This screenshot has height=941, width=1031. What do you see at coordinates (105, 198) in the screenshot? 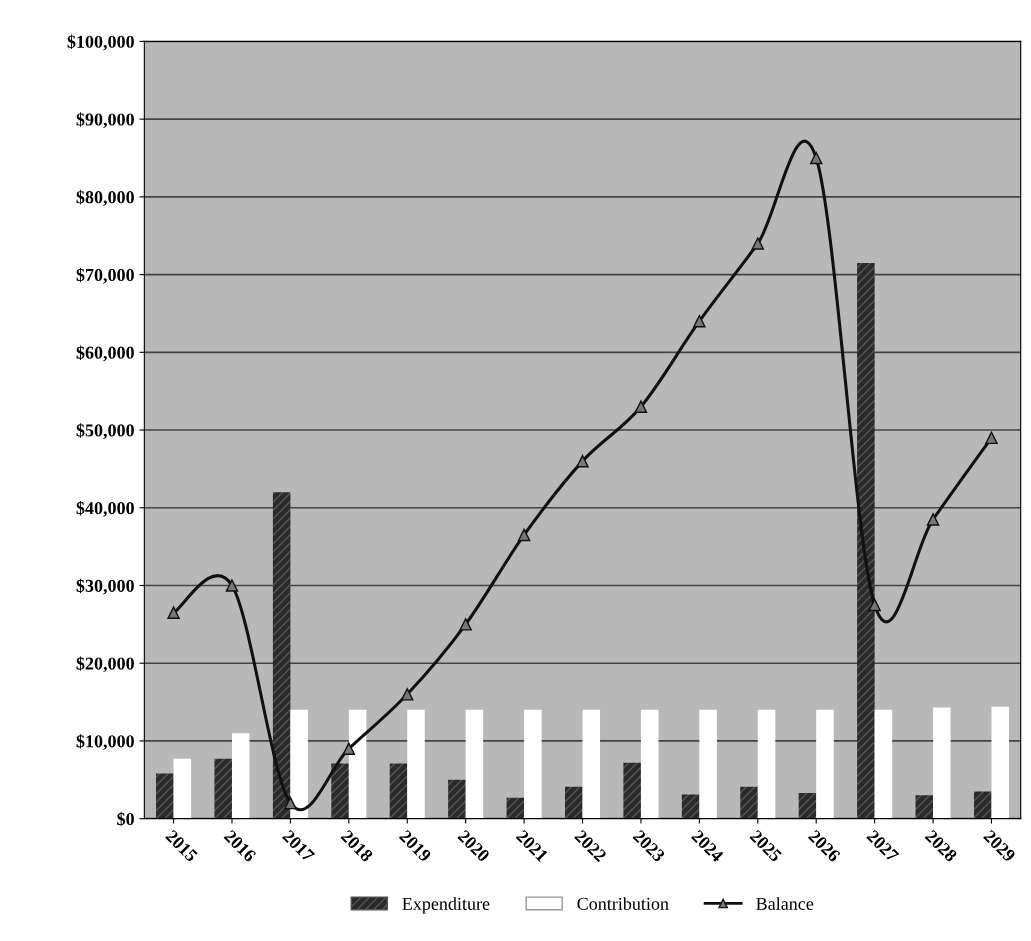
I see `y-tick-label: $80,000` at bounding box center [105, 198].